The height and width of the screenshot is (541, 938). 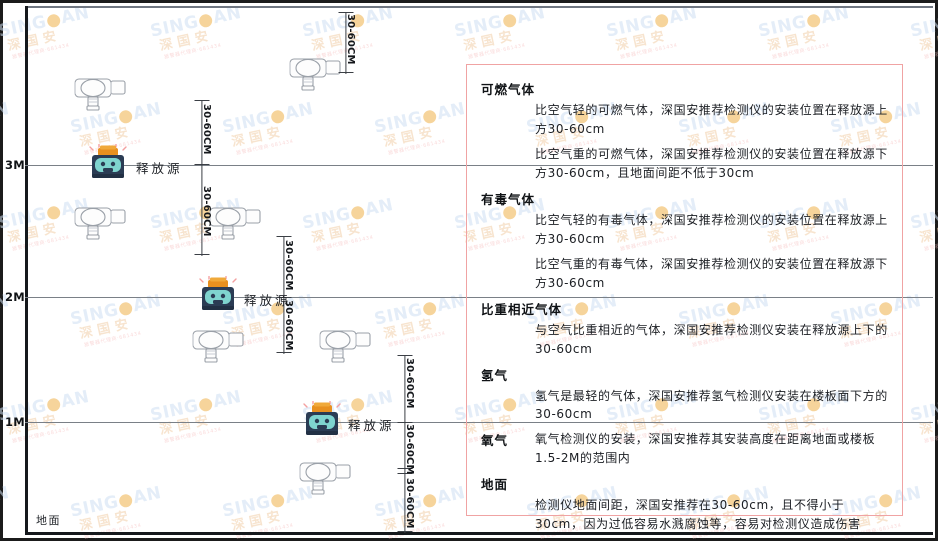 I want to click on panel-section-text: 比空气重的有毒气体，深国安推荐检测仪的安装位置在释放源下方30-60cm, so click(x=711, y=273).